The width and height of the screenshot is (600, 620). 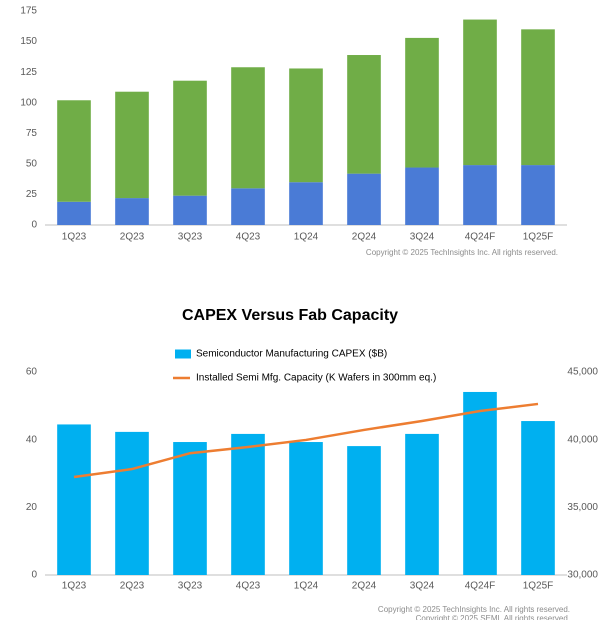 I want to click on legend-label: Semiconductor Manufacturing CAPEX ($B), so click(x=291, y=354).